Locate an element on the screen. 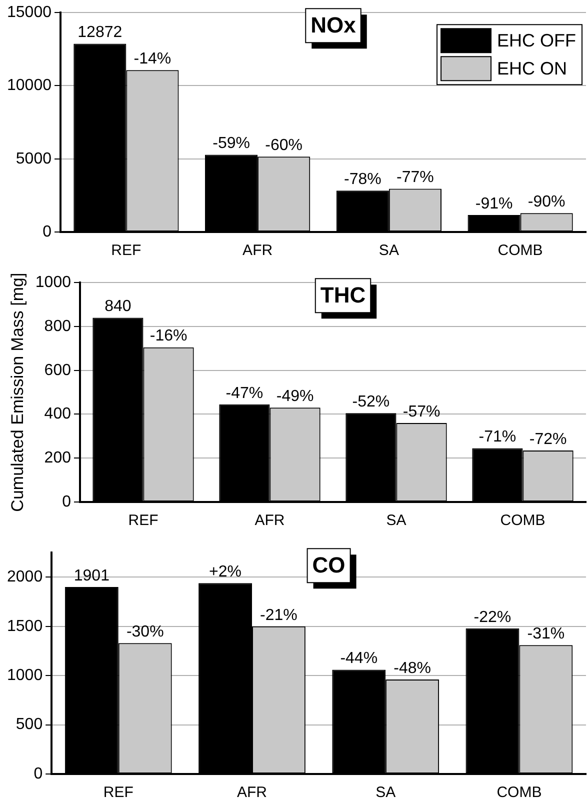 This screenshot has height=812, width=587. annotation: +2% is located at coordinates (225, 572).